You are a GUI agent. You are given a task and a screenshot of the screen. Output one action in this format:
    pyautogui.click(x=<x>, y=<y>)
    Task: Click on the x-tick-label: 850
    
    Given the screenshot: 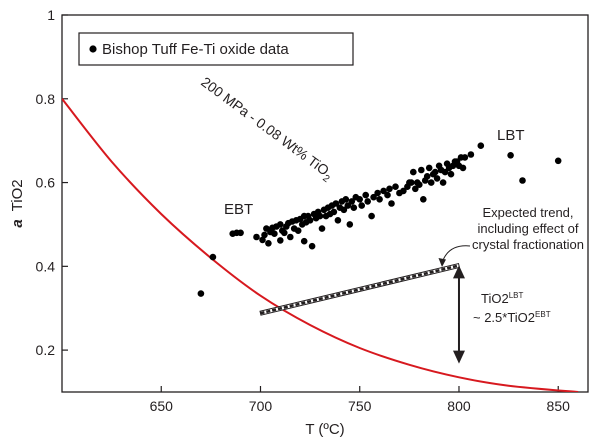 What is the action you would take?
    pyautogui.click(x=559, y=406)
    